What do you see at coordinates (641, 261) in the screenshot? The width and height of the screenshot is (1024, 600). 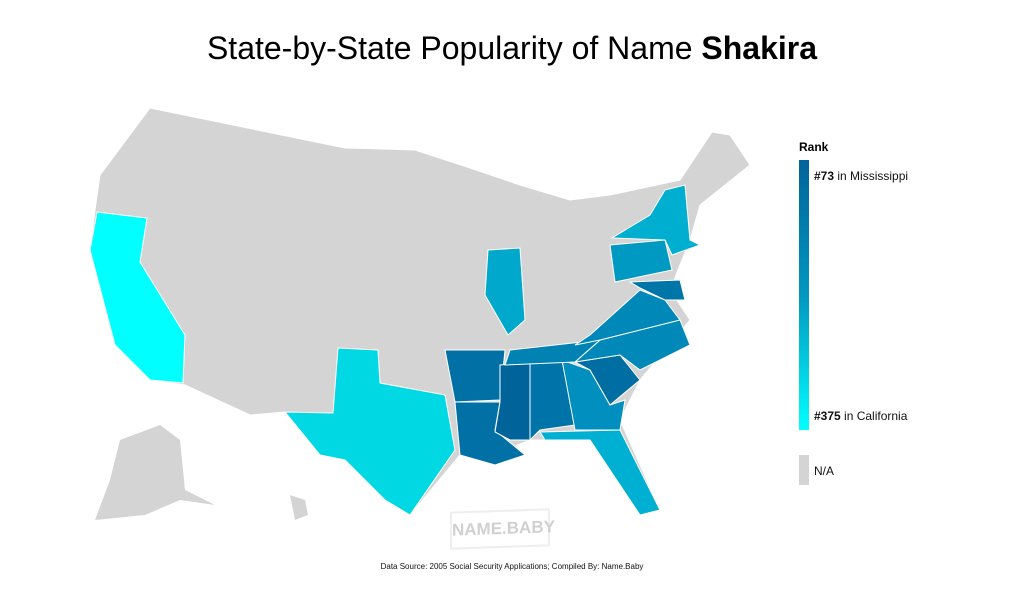 I see `state-pennsylvania` at bounding box center [641, 261].